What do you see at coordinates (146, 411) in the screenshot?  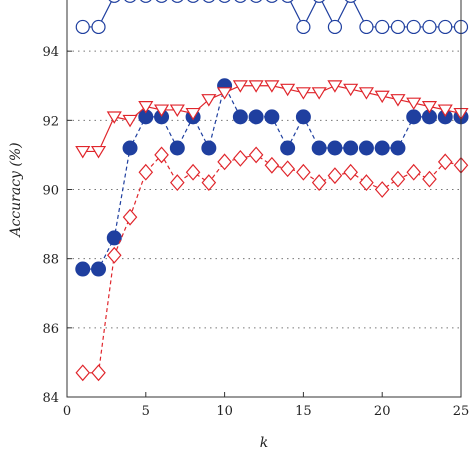 I see `x-tick-label: 5` at bounding box center [146, 411].